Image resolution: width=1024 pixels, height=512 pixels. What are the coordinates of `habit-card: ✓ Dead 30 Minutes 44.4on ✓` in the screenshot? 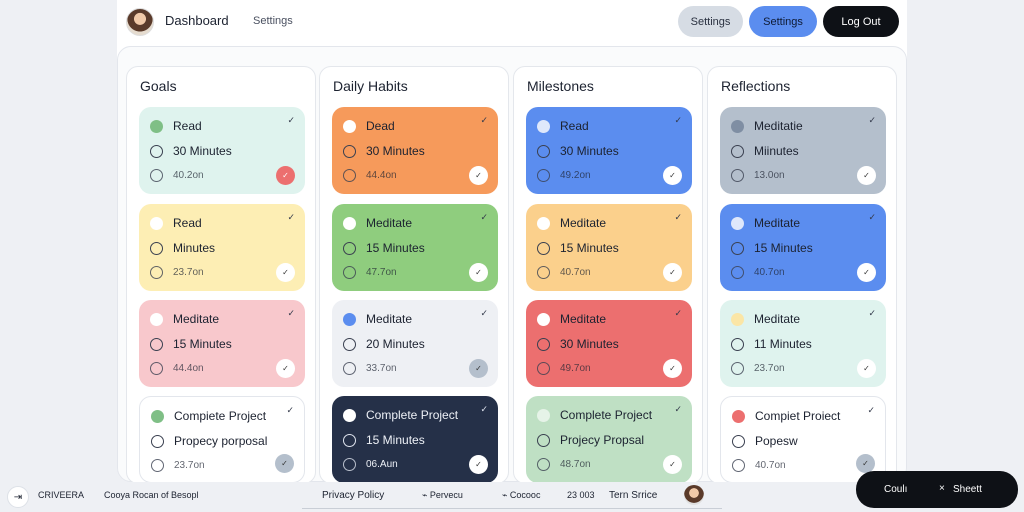 It's located at (415, 150).